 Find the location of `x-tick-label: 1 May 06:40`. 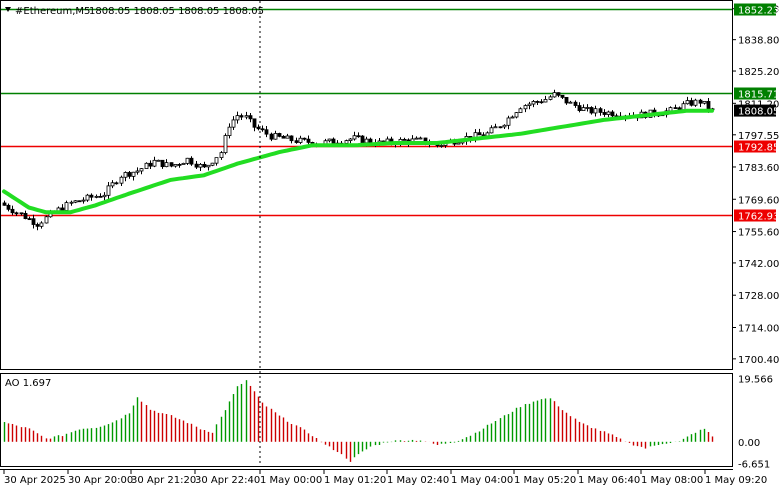

x-tick-label: 1 May 06:40 is located at coordinates (609, 480).